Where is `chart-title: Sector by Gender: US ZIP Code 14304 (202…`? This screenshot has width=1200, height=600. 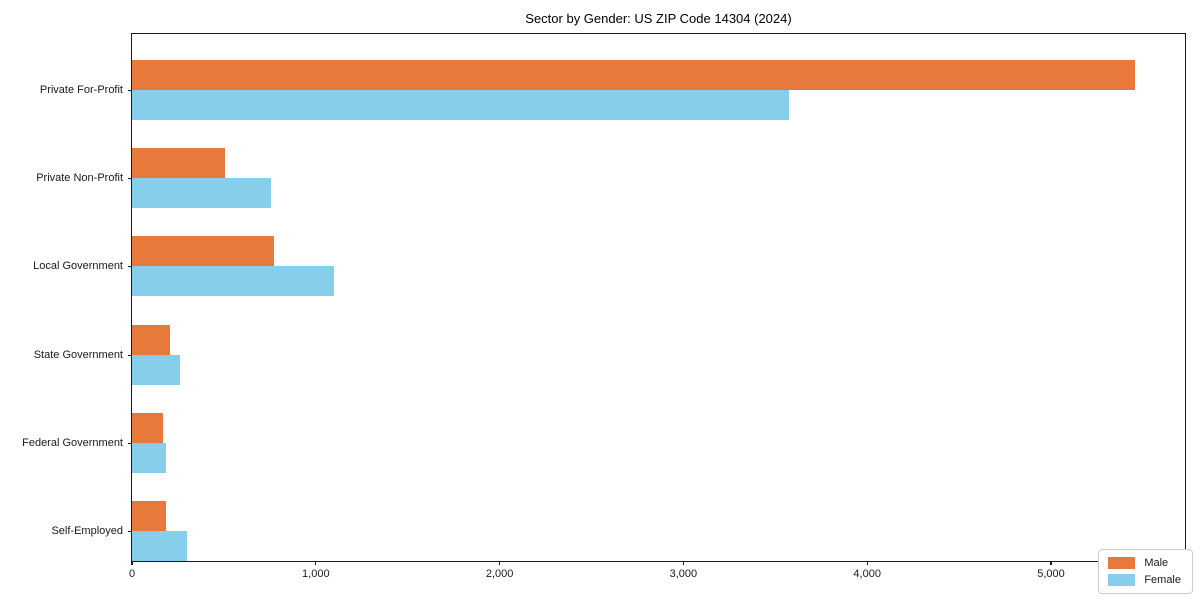
chart-title: Sector by Gender: US ZIP Code 14304 (202… is located at coordinates (658, 18).